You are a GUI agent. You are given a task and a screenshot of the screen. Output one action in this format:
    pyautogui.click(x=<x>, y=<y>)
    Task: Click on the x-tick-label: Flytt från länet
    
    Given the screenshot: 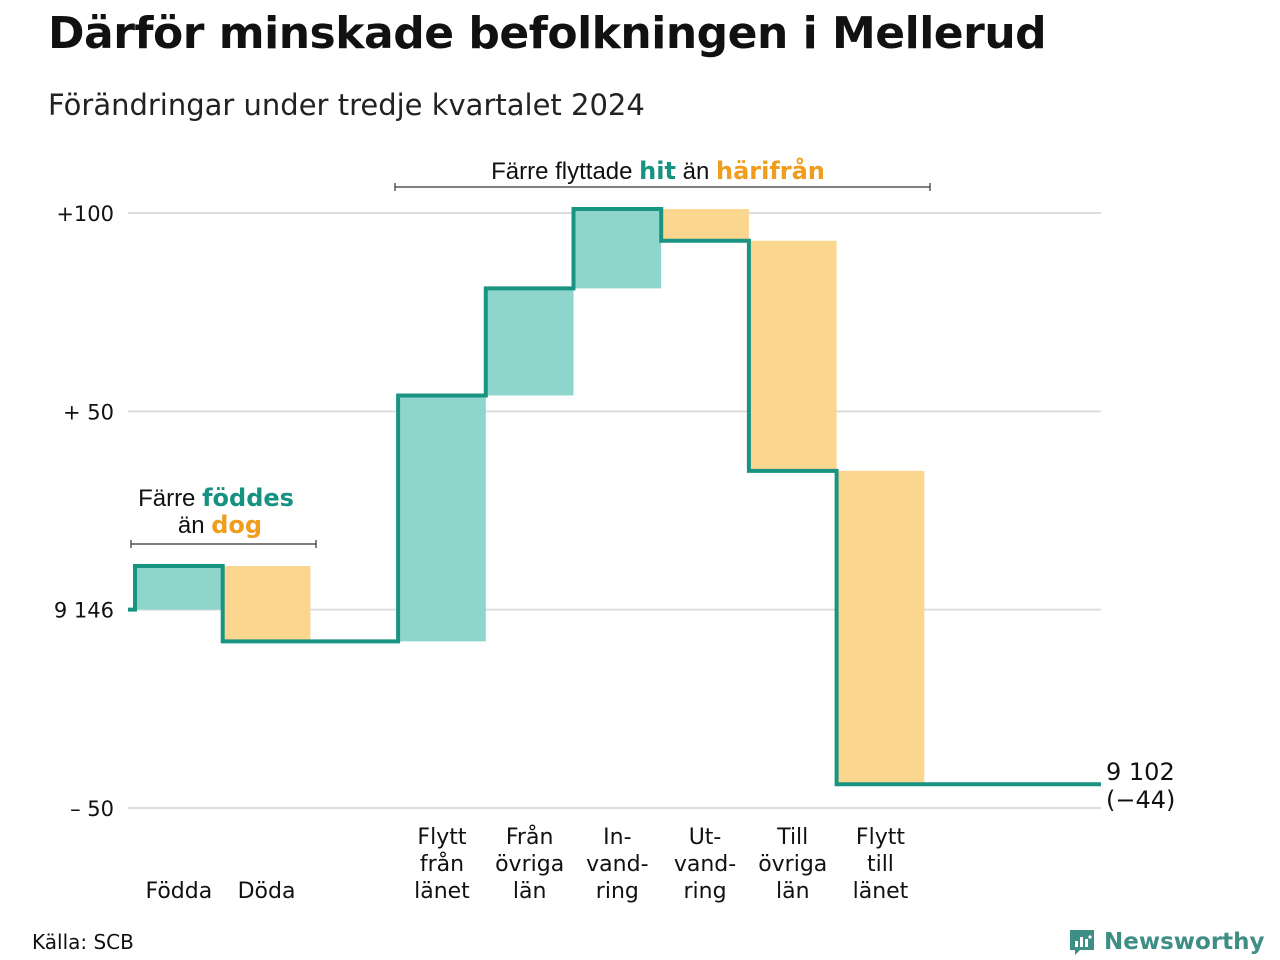 What is the action you would take?
    pyautogui.click(x=442, y=864)
    